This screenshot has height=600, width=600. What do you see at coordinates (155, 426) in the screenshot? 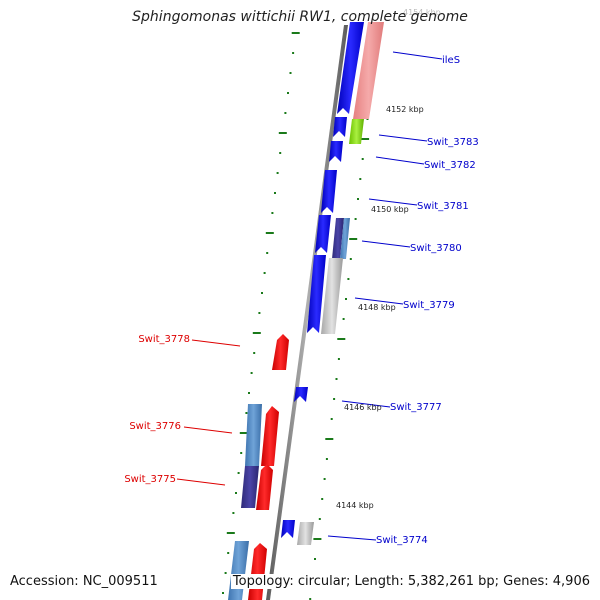
I see `label-swit-3776: Swit_3776` at bounding box center [155, 426].